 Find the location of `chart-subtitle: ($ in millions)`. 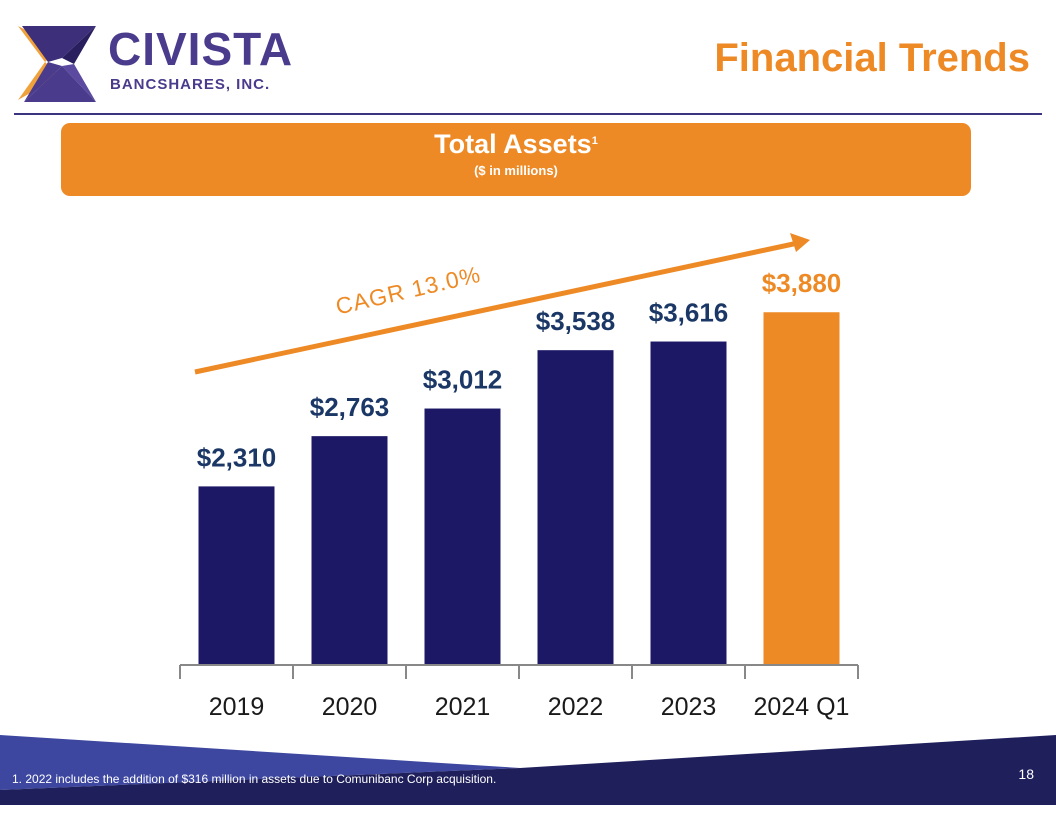

chart-subtitle: ($ in millions) is located at coordinates (516, 170).